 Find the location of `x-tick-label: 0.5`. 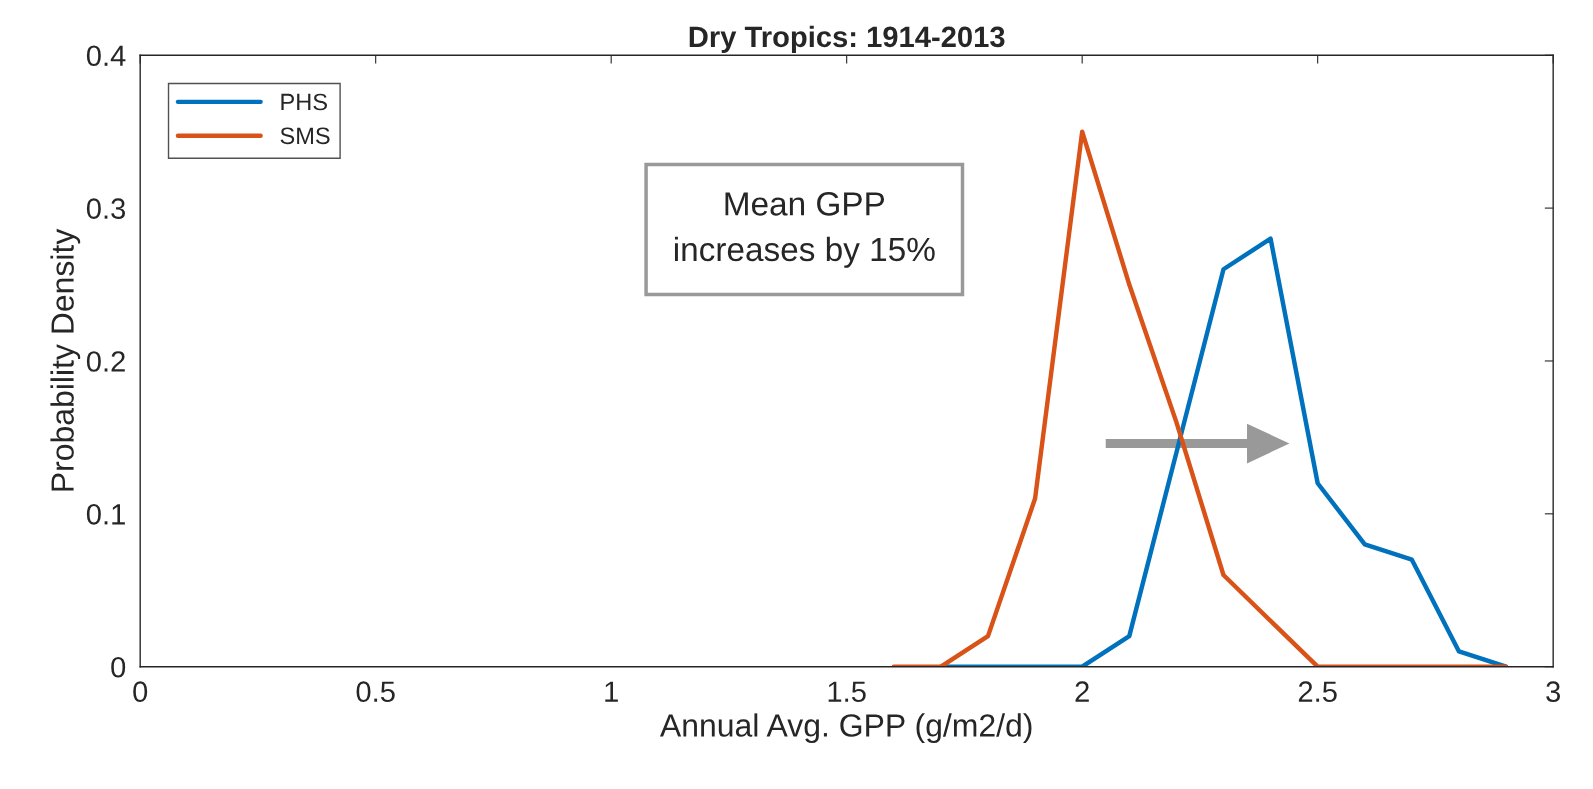

x-tick-label: 0.5 is located at coordinates (375, 692).